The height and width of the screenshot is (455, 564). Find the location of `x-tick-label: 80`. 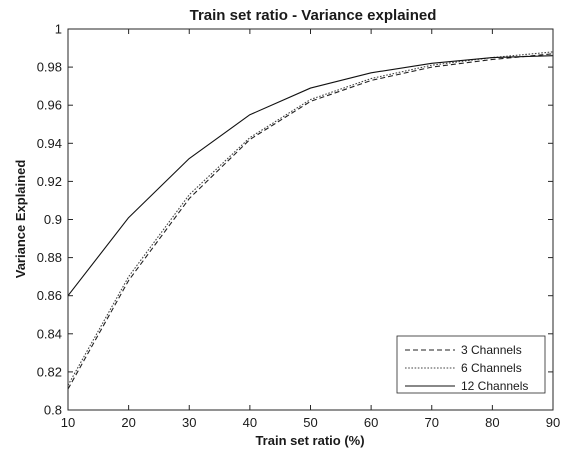

x-tick-label: 80 is located at coordinates (492, 422).